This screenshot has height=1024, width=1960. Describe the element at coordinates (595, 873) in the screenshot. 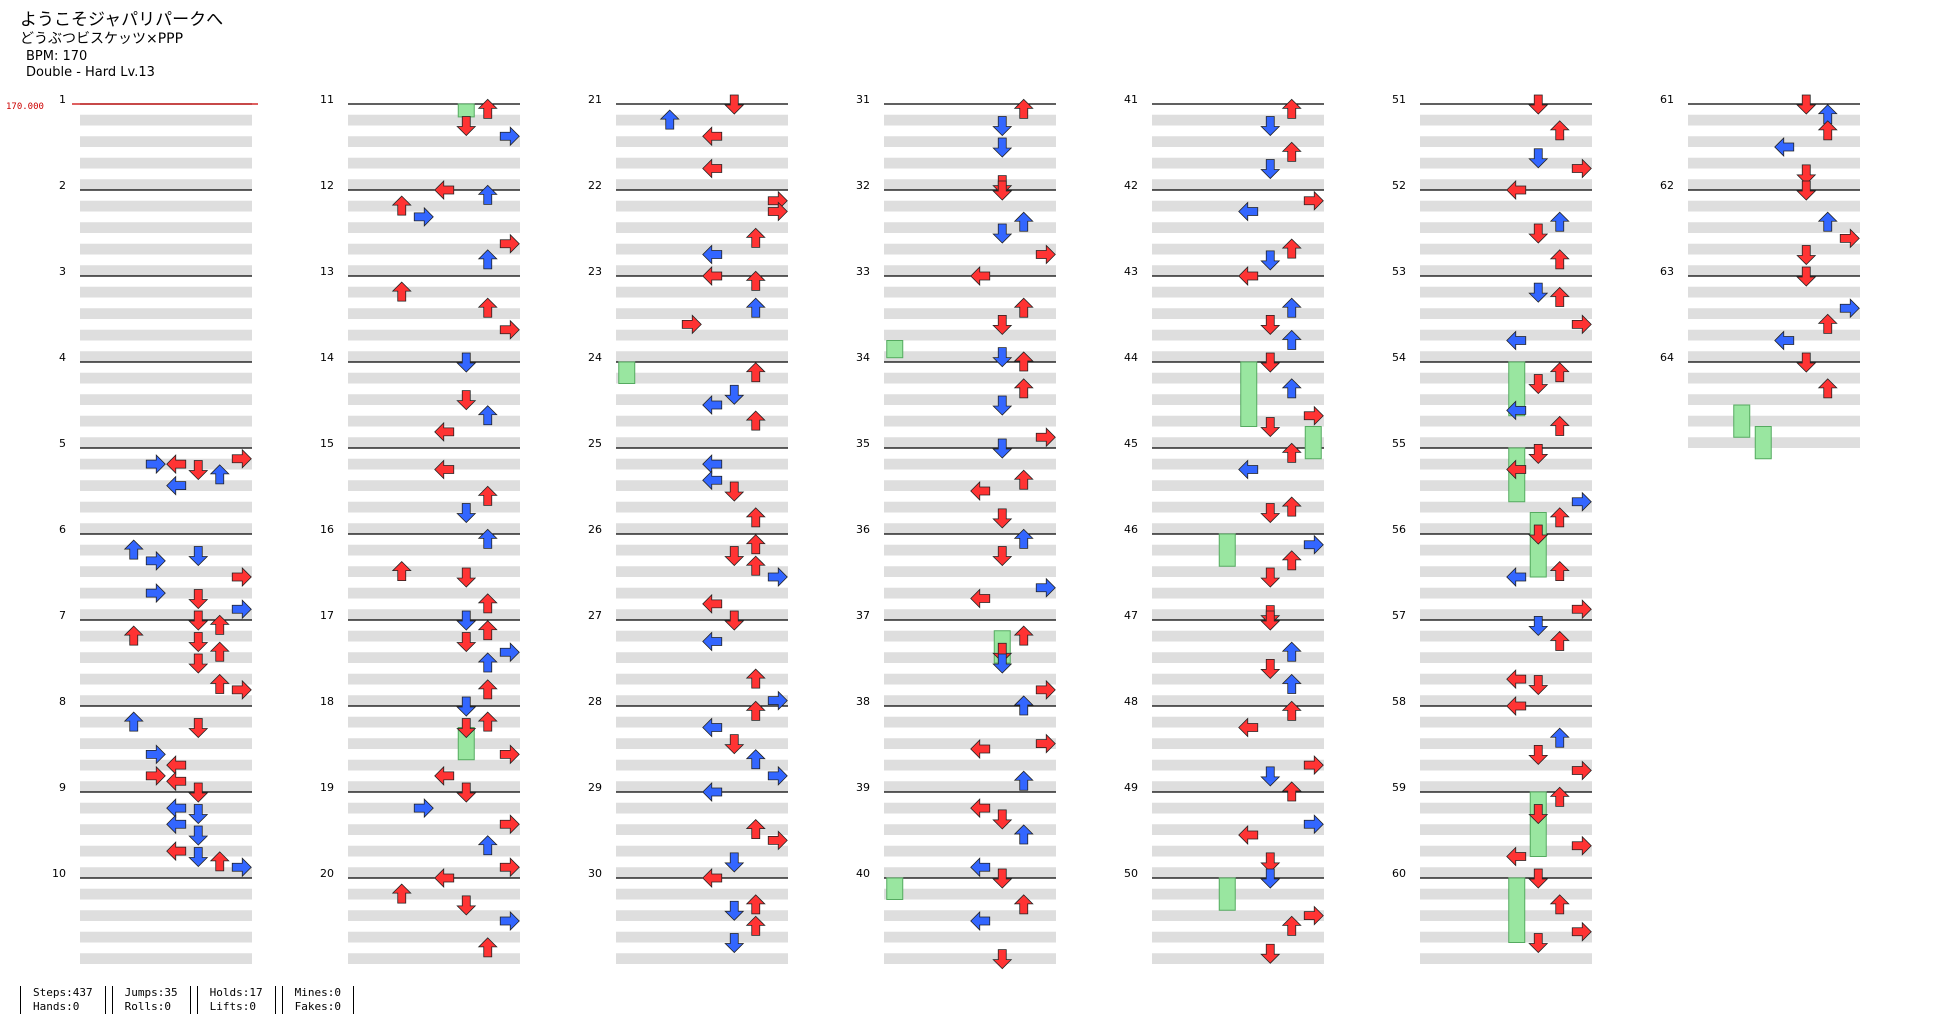

I see `measure-number: 30` at that location.